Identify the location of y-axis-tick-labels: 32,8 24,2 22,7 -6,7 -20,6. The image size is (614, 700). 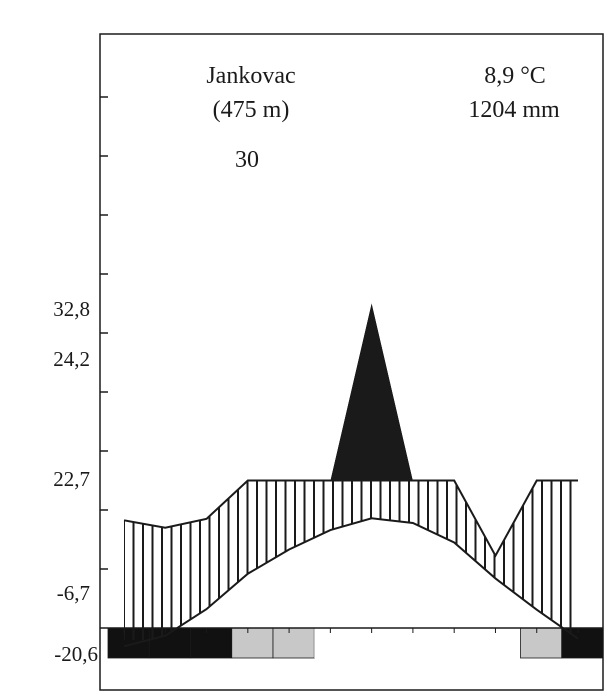
(75, 481).